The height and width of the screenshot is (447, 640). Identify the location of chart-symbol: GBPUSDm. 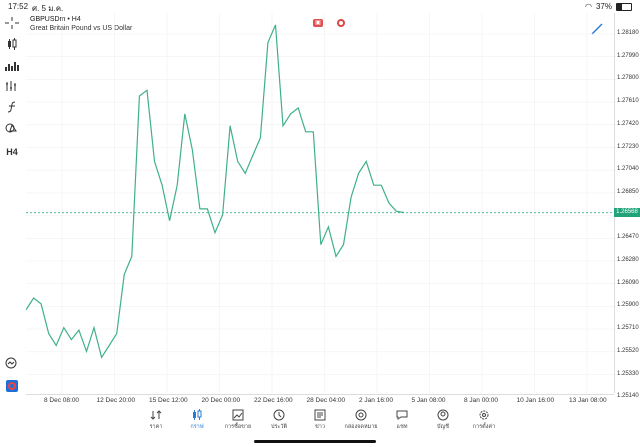
(48, 19).